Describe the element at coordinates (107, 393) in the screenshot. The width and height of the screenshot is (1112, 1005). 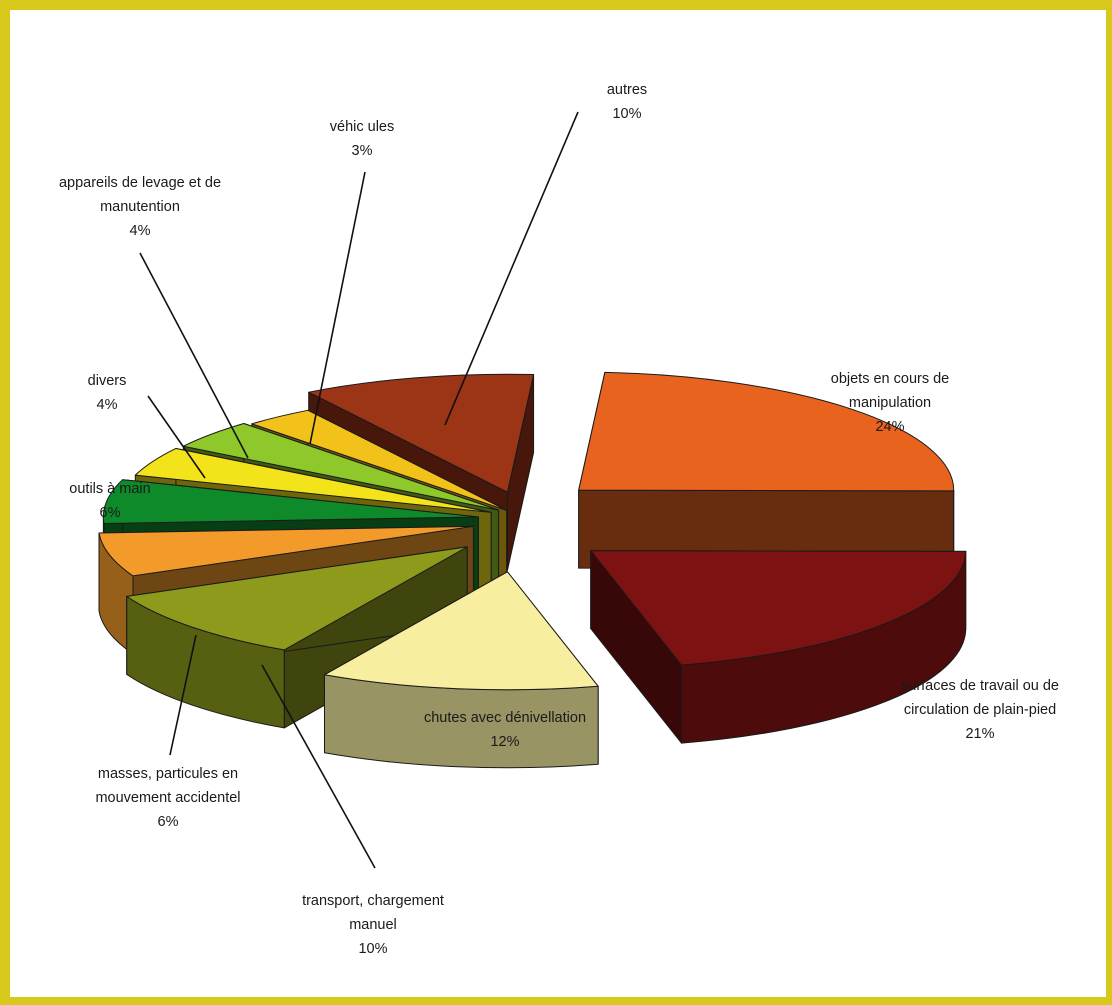
I see `slice-label: divers 4%` at that location.